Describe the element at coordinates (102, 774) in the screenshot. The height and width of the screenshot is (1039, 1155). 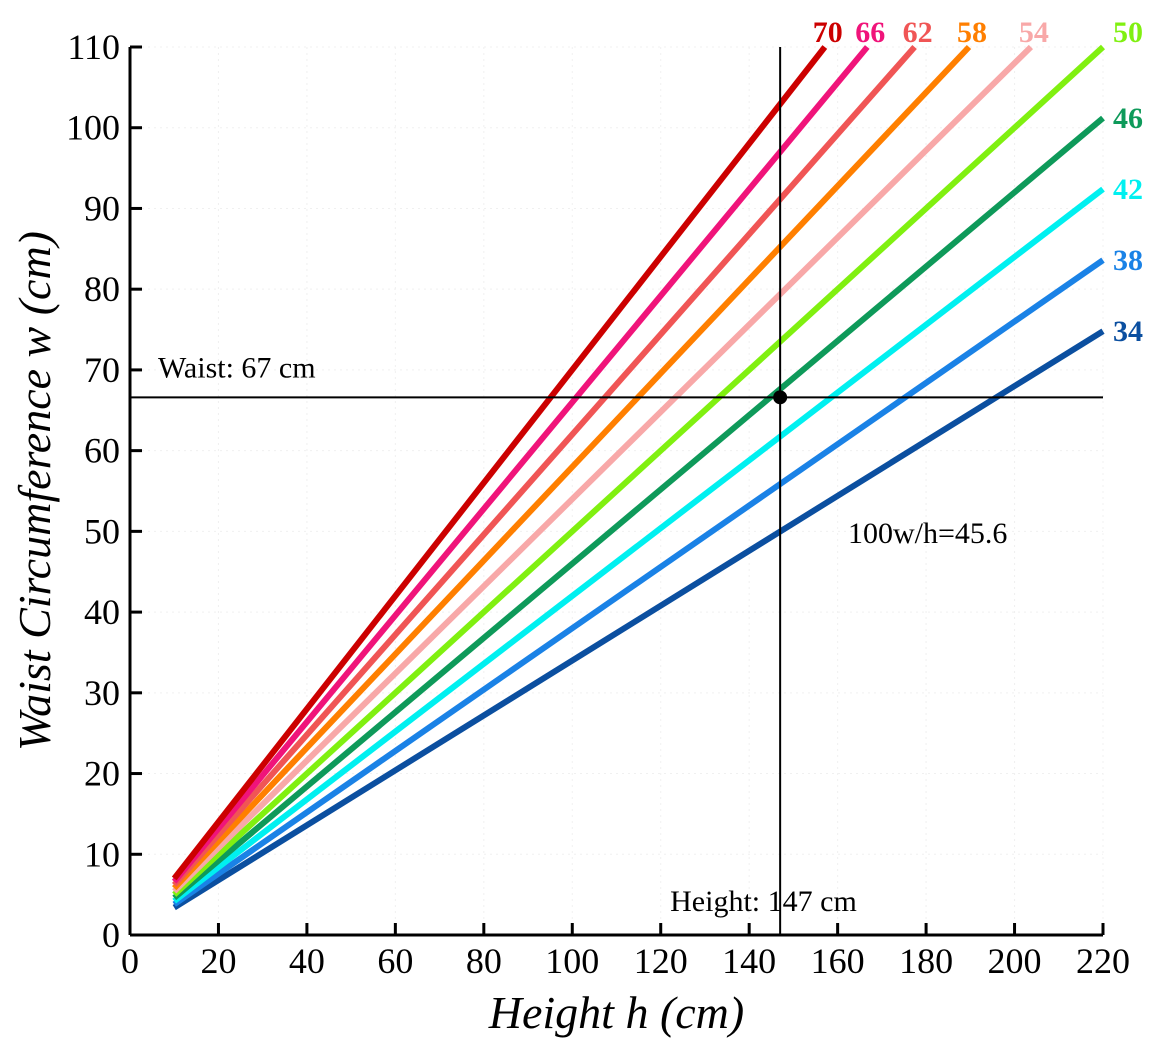
I see `y-tick-label: 20` at that location.